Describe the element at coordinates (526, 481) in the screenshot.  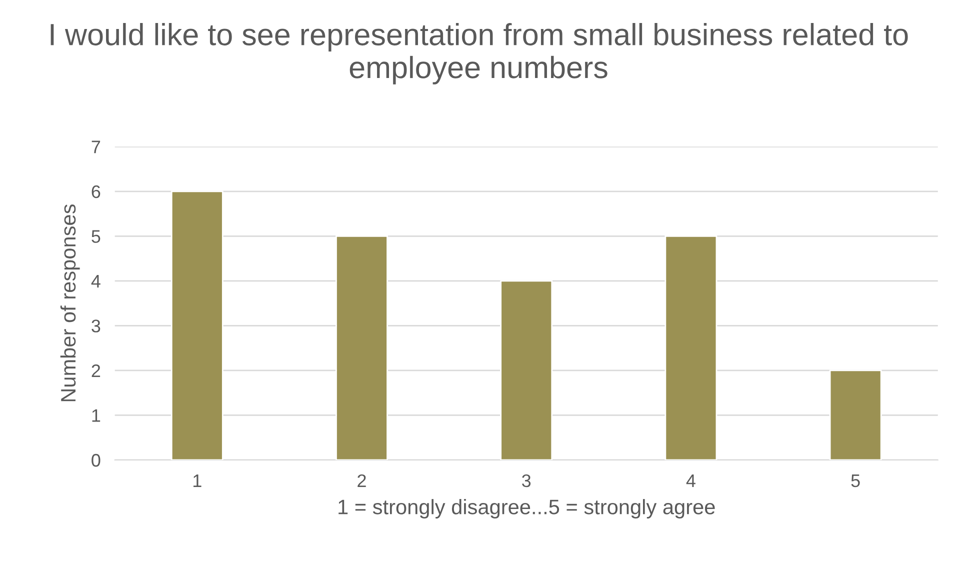
I see `x-tick-label: 3` at that location.